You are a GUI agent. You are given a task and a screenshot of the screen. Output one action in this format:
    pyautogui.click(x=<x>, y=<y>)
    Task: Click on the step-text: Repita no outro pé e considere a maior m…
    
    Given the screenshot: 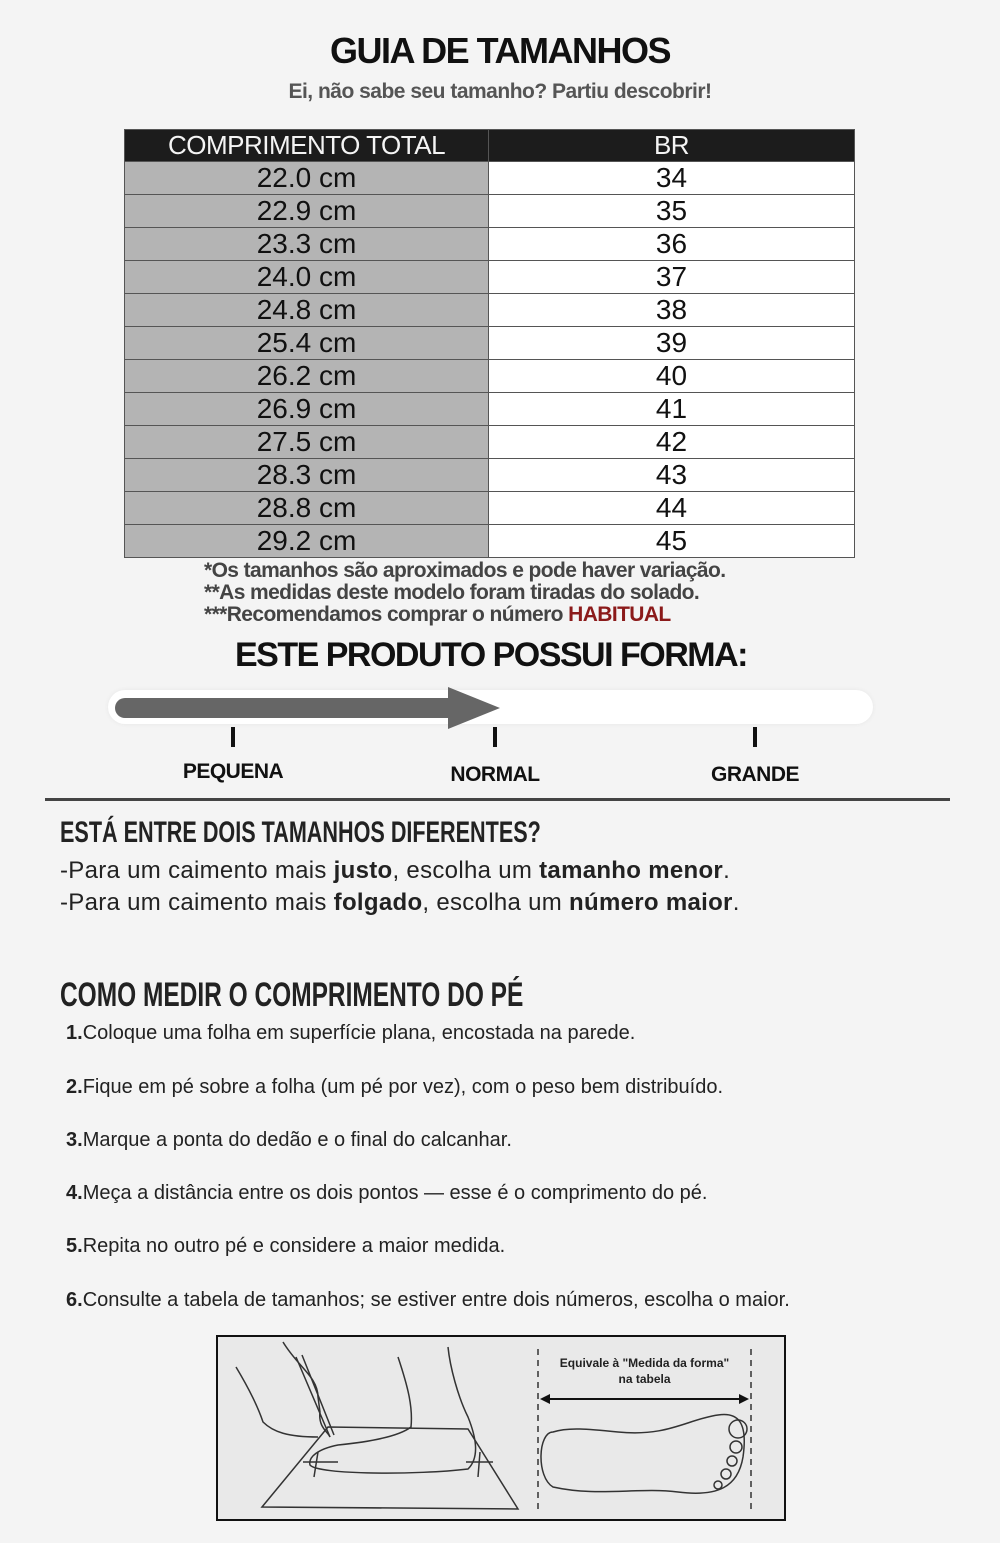 What is the action you would take?
    pyautogui.click(x=294, y=1246)
    